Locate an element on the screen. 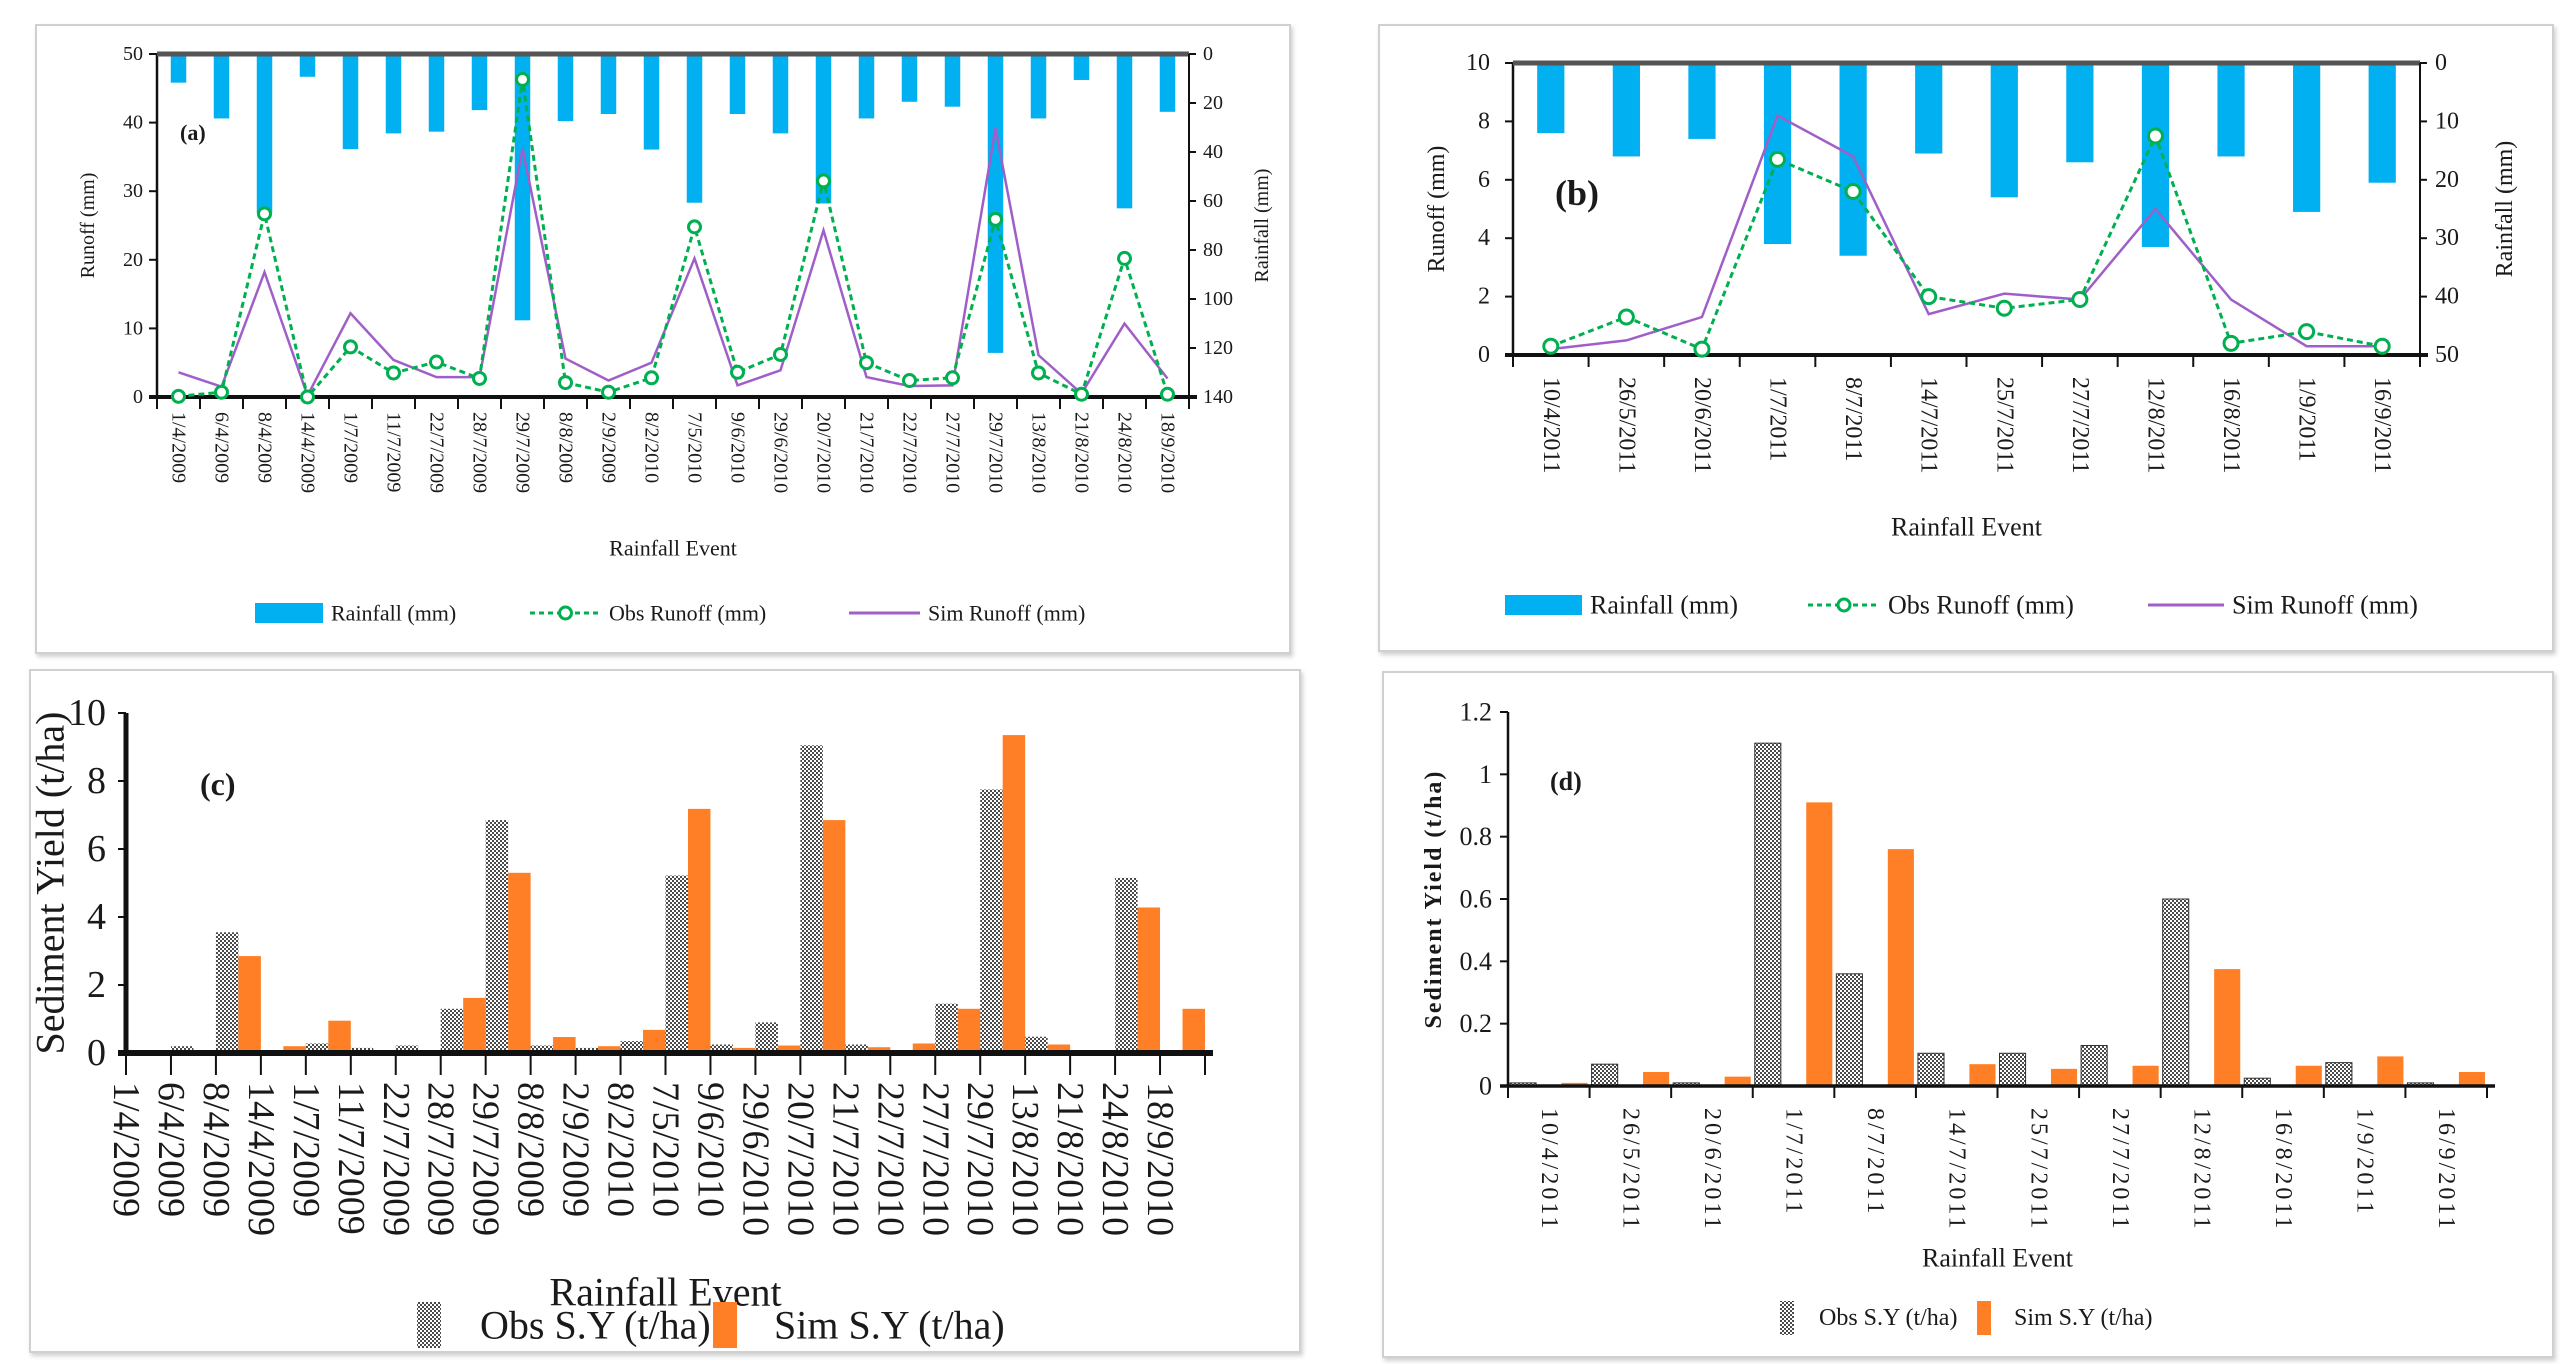 Image resolution: width=2573 pixels, height=1364 pixels. legend-obs-runoff-label: Obs Runoff (mm) is located at coordinates (687, 613).